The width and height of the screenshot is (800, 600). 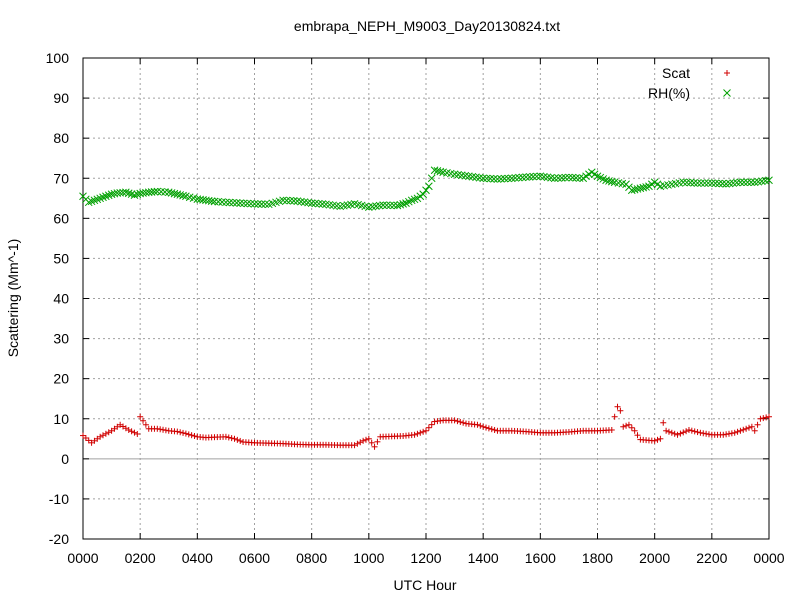 I want to click on x-tick-label: 0200, so click(x=140, y=558).